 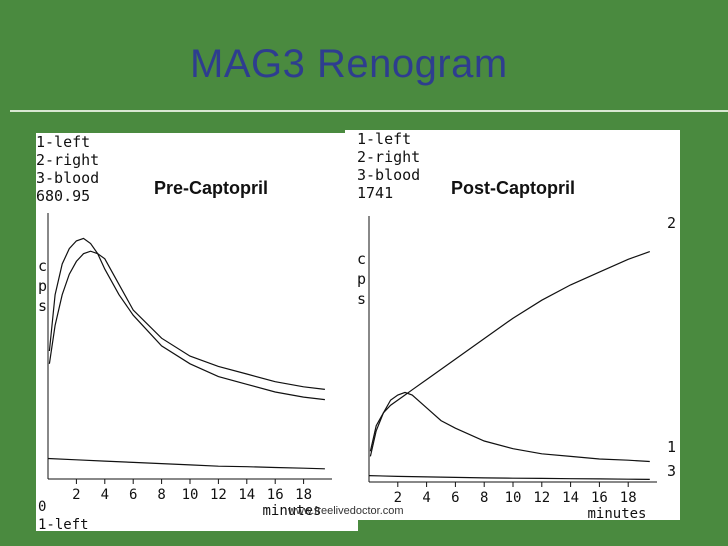 I want to click on end-label-3-2: 3, so click(x=671, y=471).